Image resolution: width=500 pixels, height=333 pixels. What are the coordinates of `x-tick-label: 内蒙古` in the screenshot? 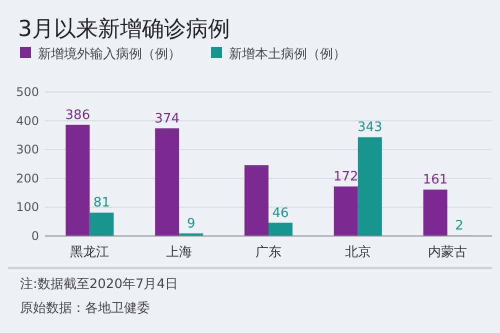 It's located at (447, 252).